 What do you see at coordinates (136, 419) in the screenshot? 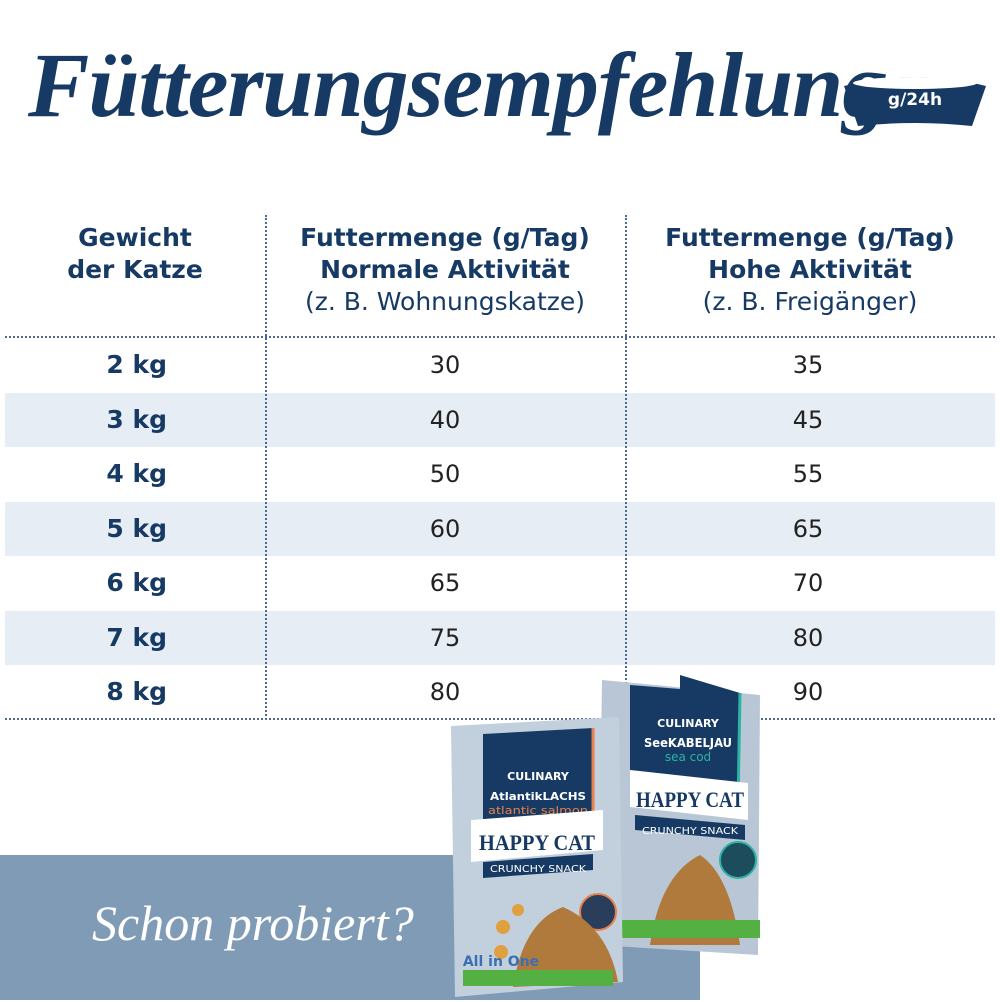
I see `weight-cell: 3 kg` at bounding box center [136, 419].